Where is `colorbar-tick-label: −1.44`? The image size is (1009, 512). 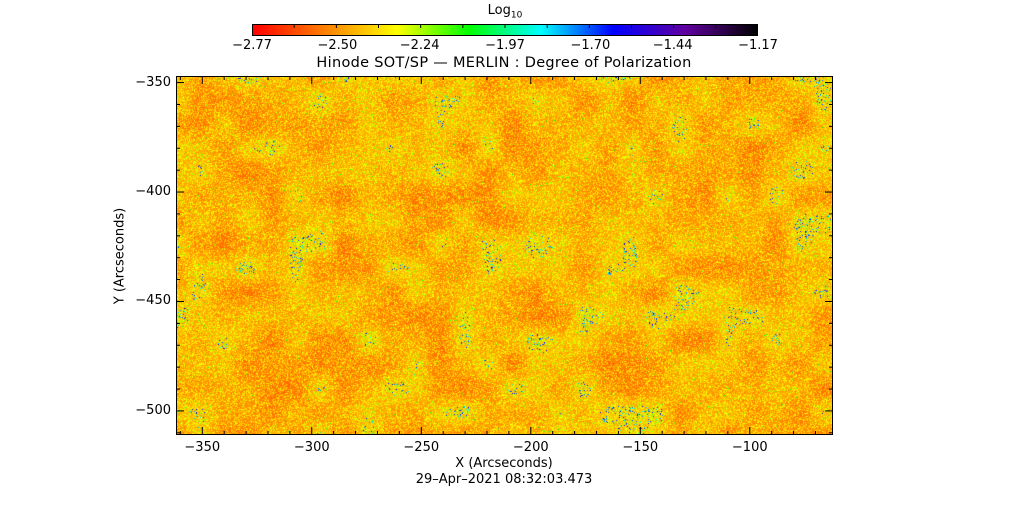
colorbar-tick-label: −1.44 is located at coordinates (672, 45).